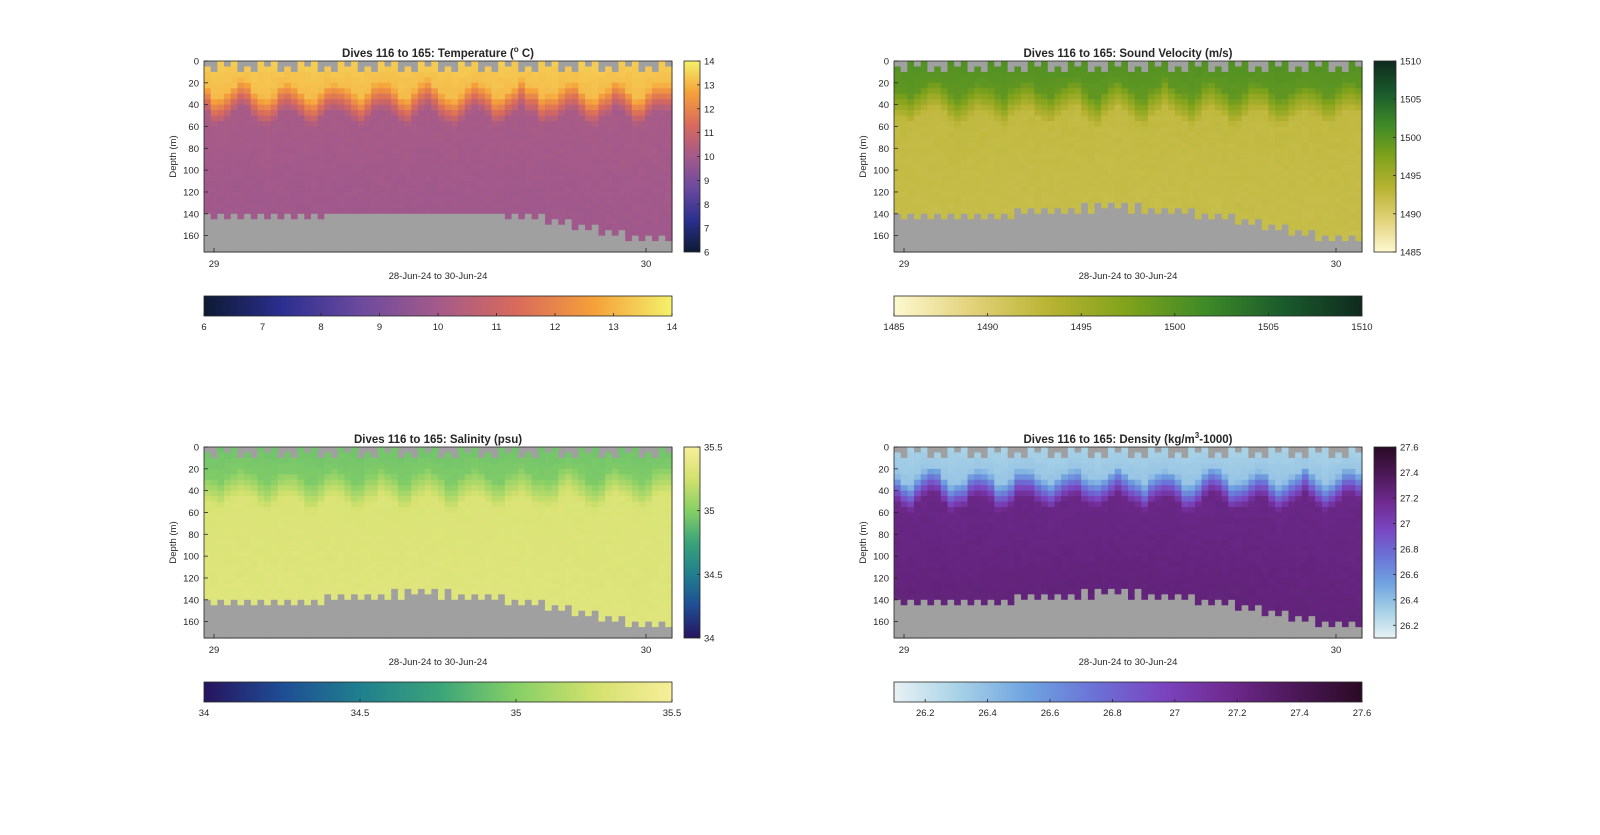 This screenshot has width=1600, height=835. I want to click on hcolorbar-tick-label: 34, so click(204, 713).